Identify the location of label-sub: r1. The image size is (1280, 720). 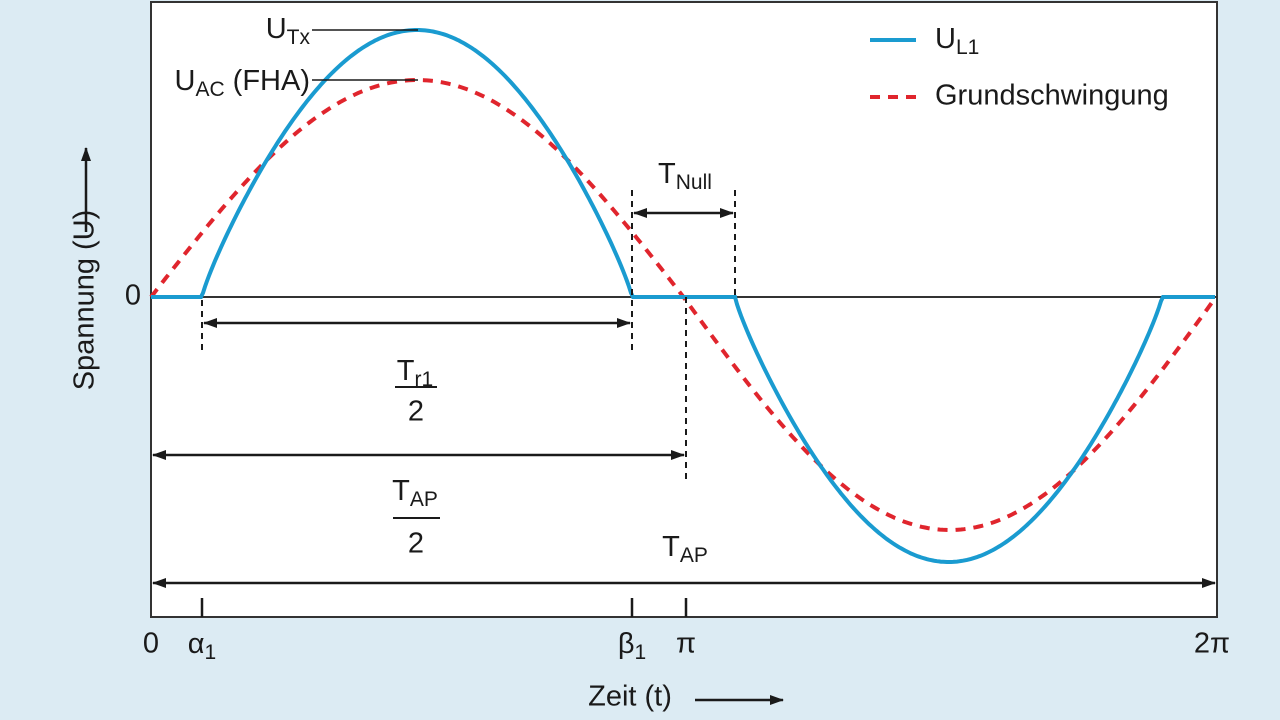
(424, 379).